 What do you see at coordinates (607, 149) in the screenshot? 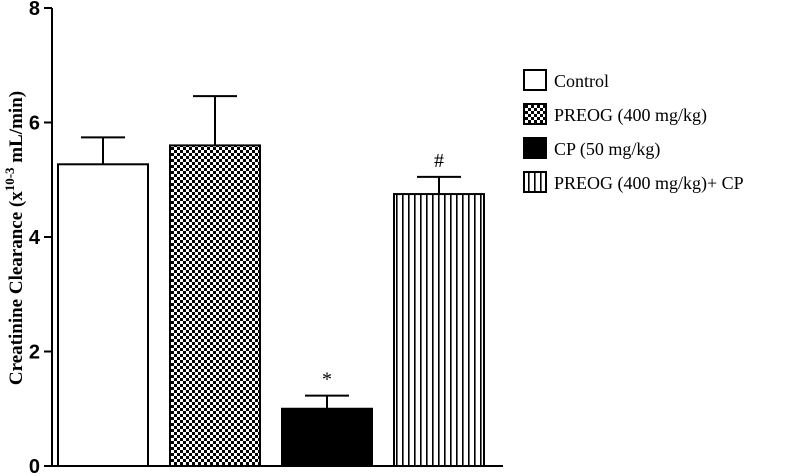
I see `legend-label-3: CP (50 mg/kg)` at bounding box center [607, 149].